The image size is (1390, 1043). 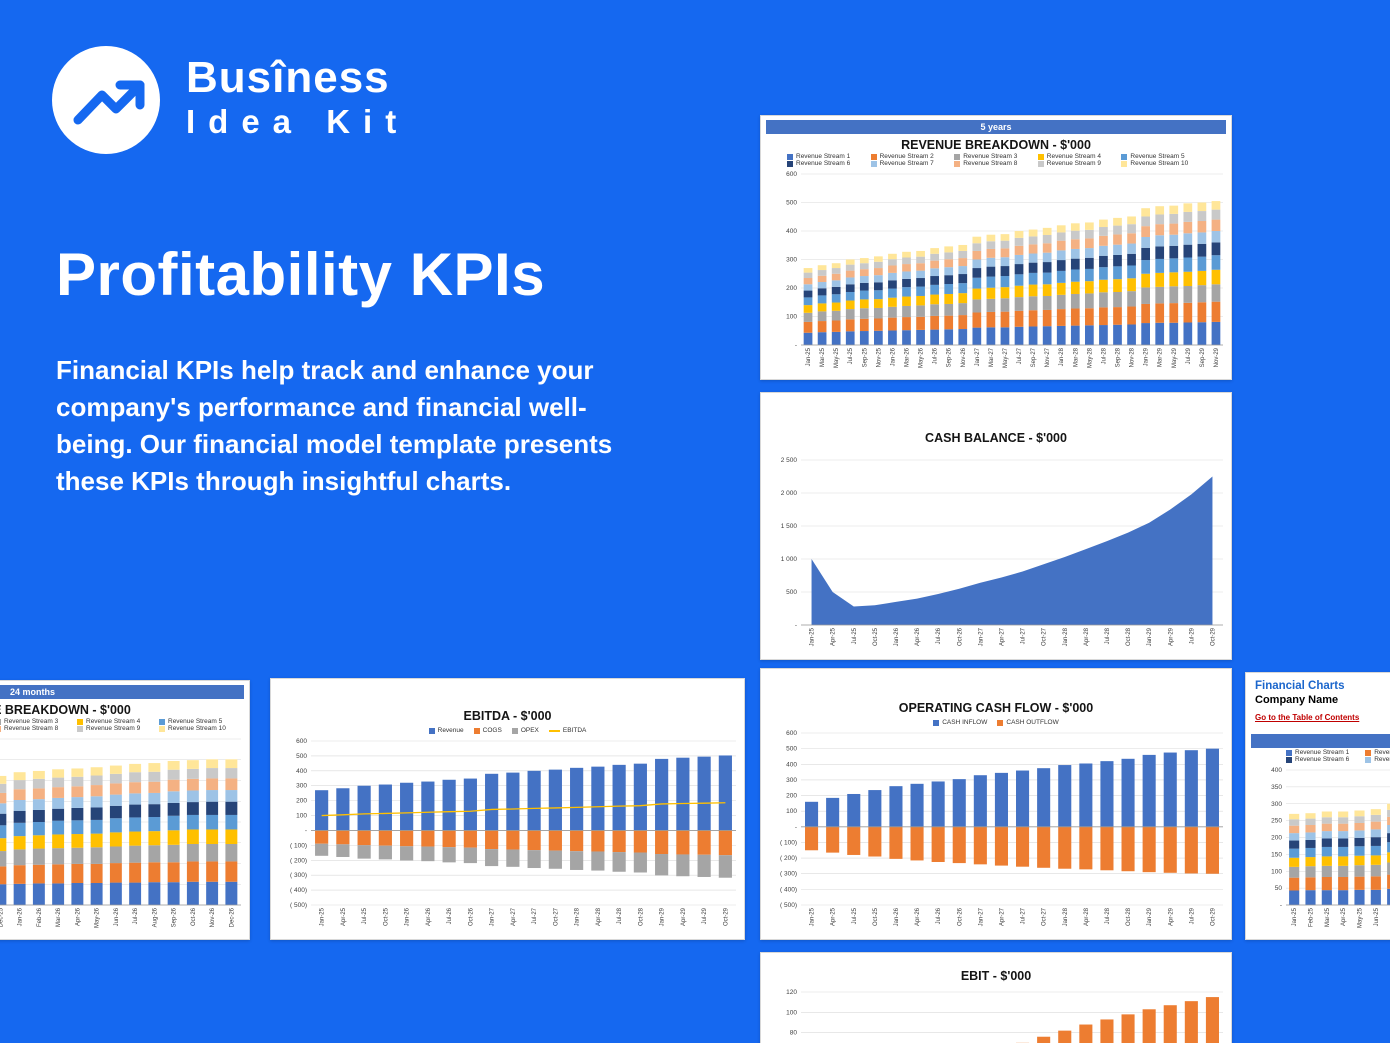 I want to click on svg-text: Oct-27, so click(x=556, y=916).